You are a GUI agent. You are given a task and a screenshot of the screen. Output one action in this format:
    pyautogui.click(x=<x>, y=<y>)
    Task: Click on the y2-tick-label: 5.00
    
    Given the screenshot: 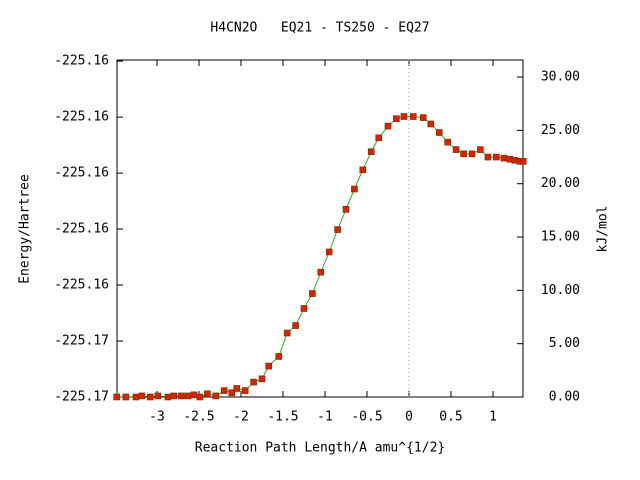 What is the action you would take?
    pyautogui.click(x=564, y=343)
    